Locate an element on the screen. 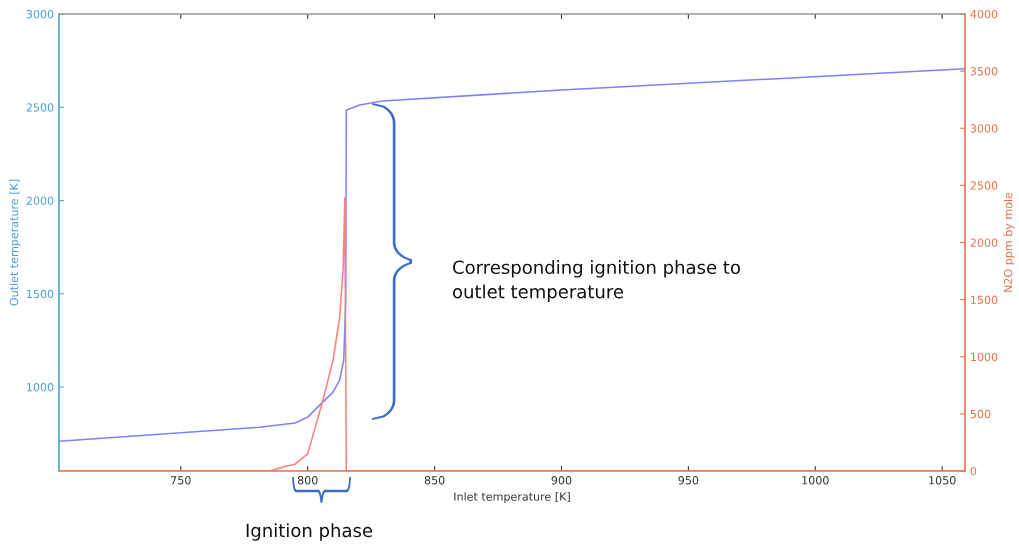 Image resolution: width=1019 pixels, height=546 pixels. x-tick-label: 850 is located at coordinates (434, 480).